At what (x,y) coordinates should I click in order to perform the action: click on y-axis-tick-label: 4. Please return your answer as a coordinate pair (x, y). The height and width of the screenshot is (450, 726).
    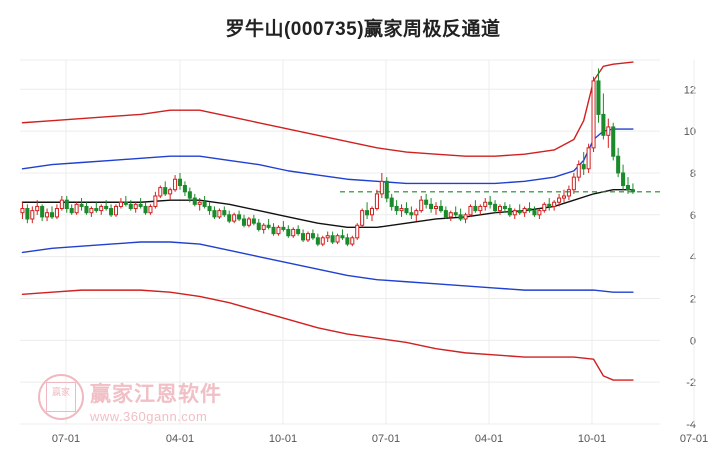
    Looking at the image, I should click on (693, 258).